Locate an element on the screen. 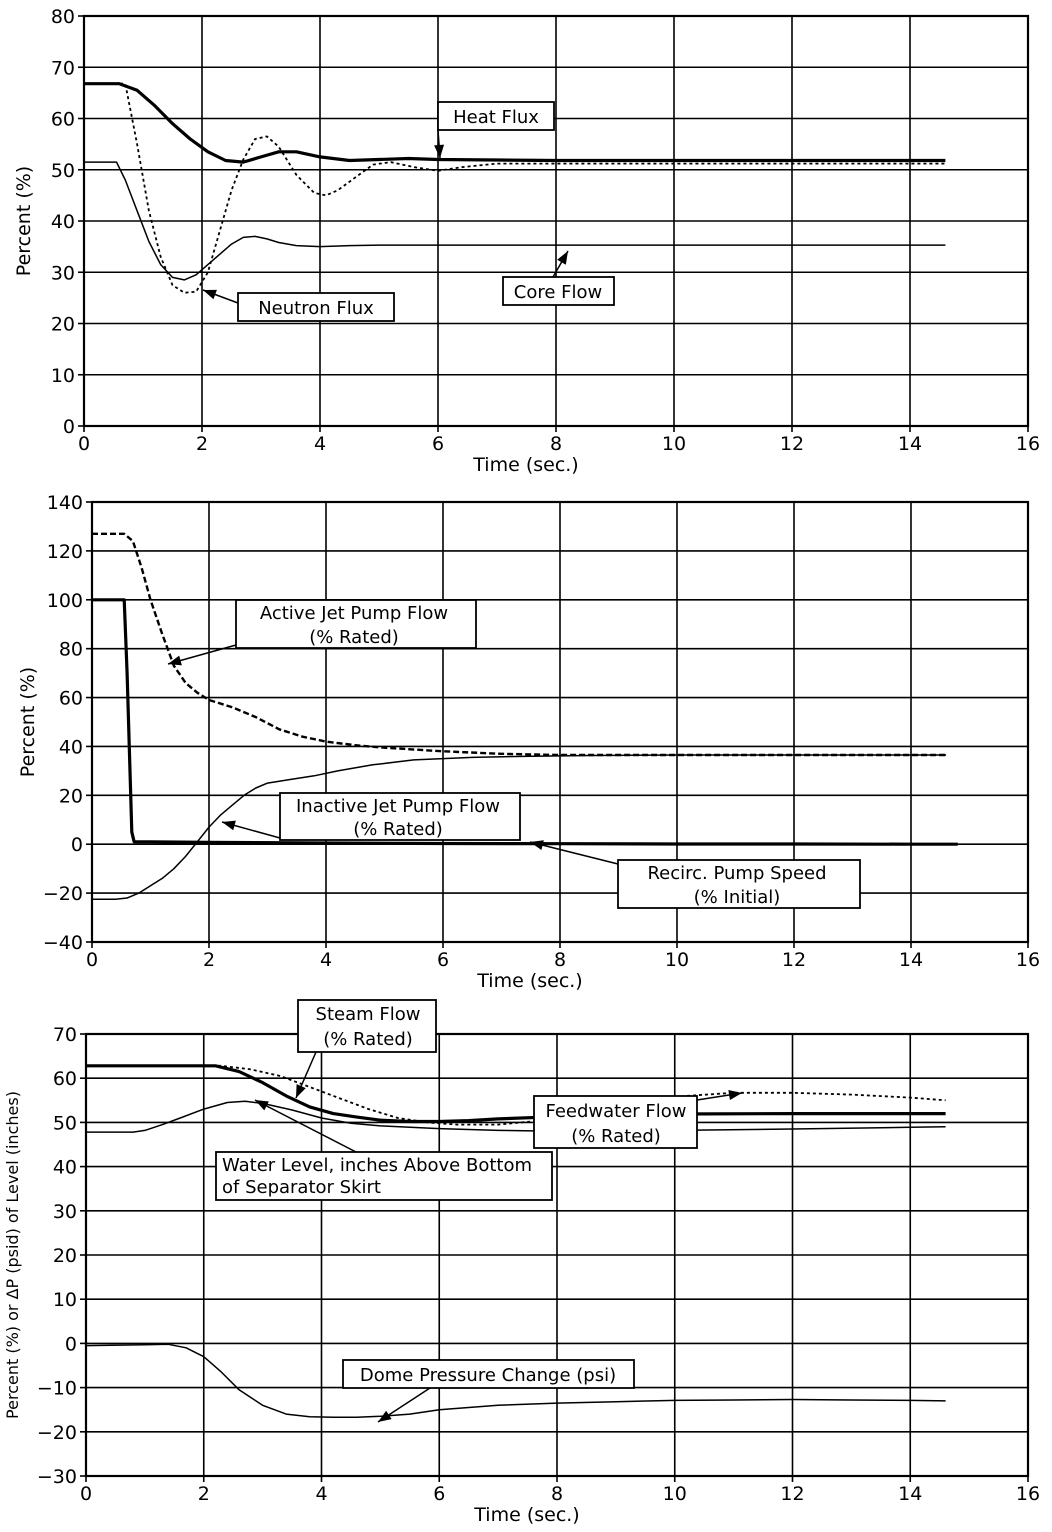 The height and width of the screenshot is (1532, 1052). annotation-text: Steam Flow is located at coordinates (368, 1014).